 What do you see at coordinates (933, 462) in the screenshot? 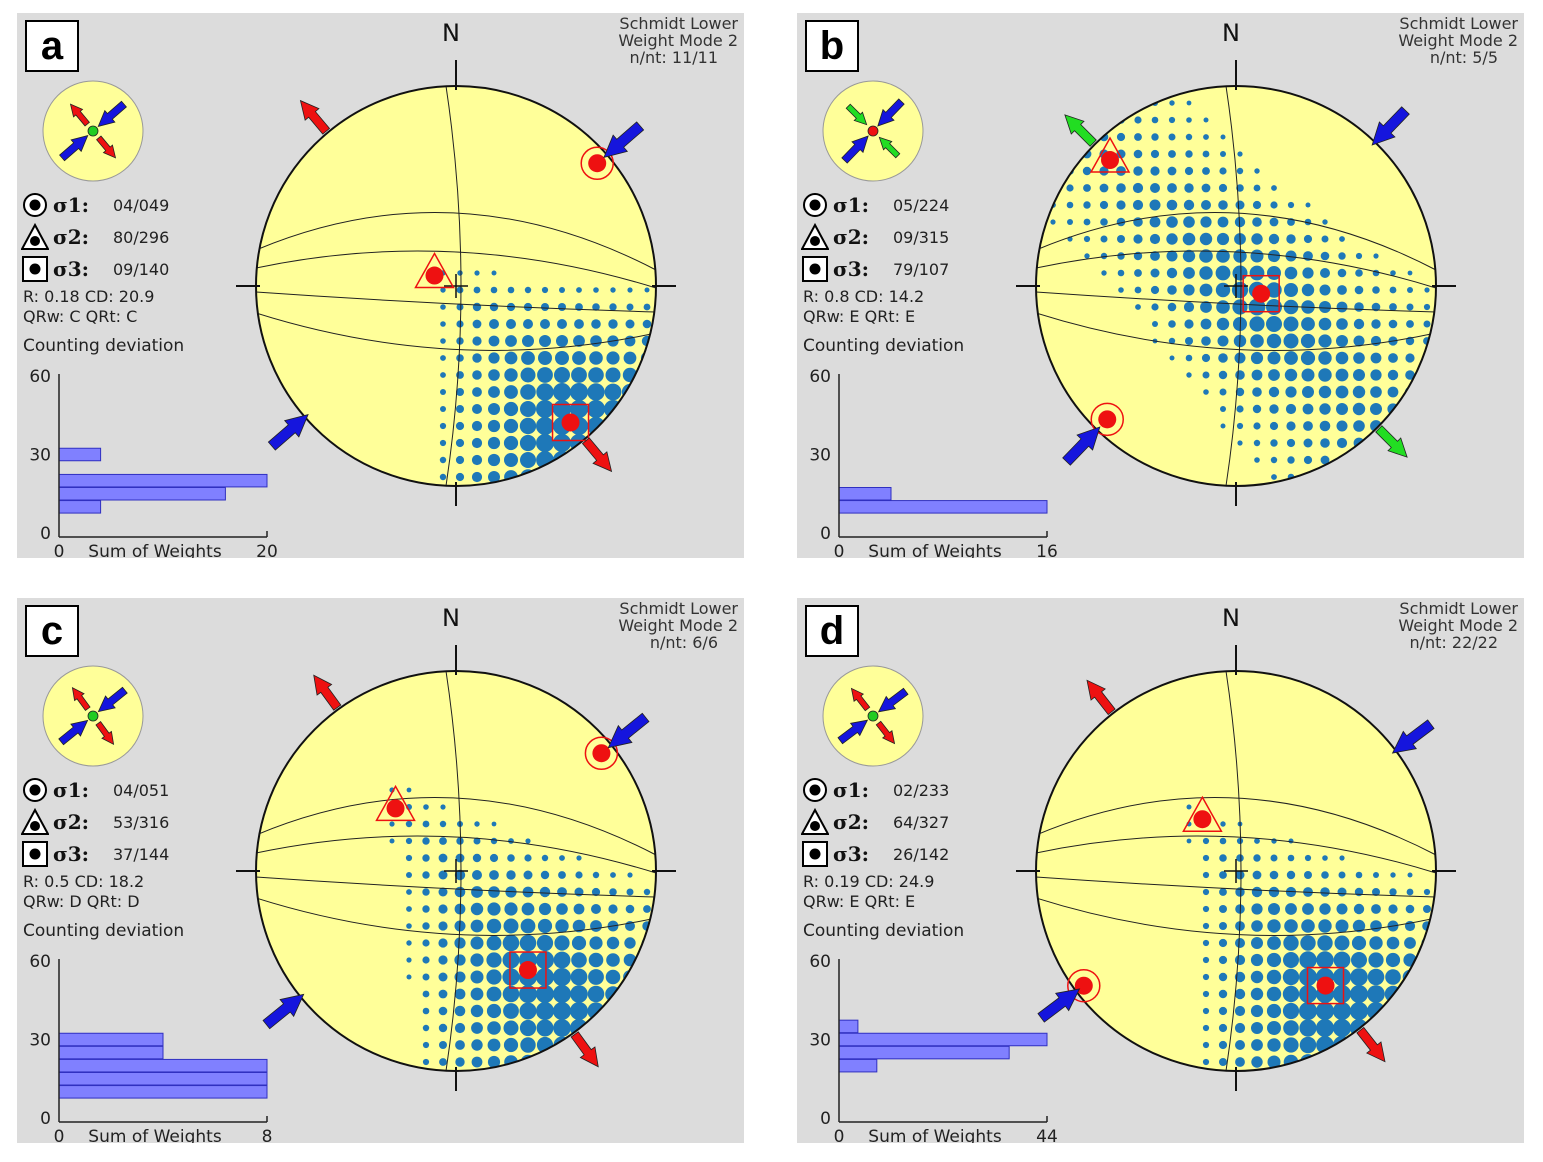
I see `counting-deviation-histogram: 60 30 00 Sum of Weights 16` at bounding box center [933, 462].